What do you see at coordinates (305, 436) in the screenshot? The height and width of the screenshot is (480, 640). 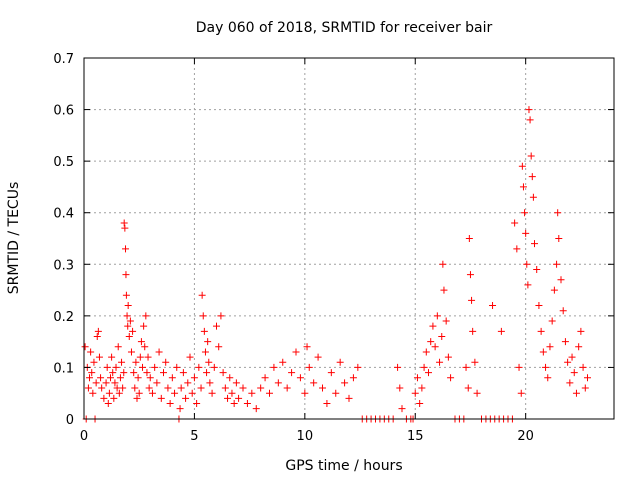 I see `x-tick-label: 10` at bounding box center [305, 436].